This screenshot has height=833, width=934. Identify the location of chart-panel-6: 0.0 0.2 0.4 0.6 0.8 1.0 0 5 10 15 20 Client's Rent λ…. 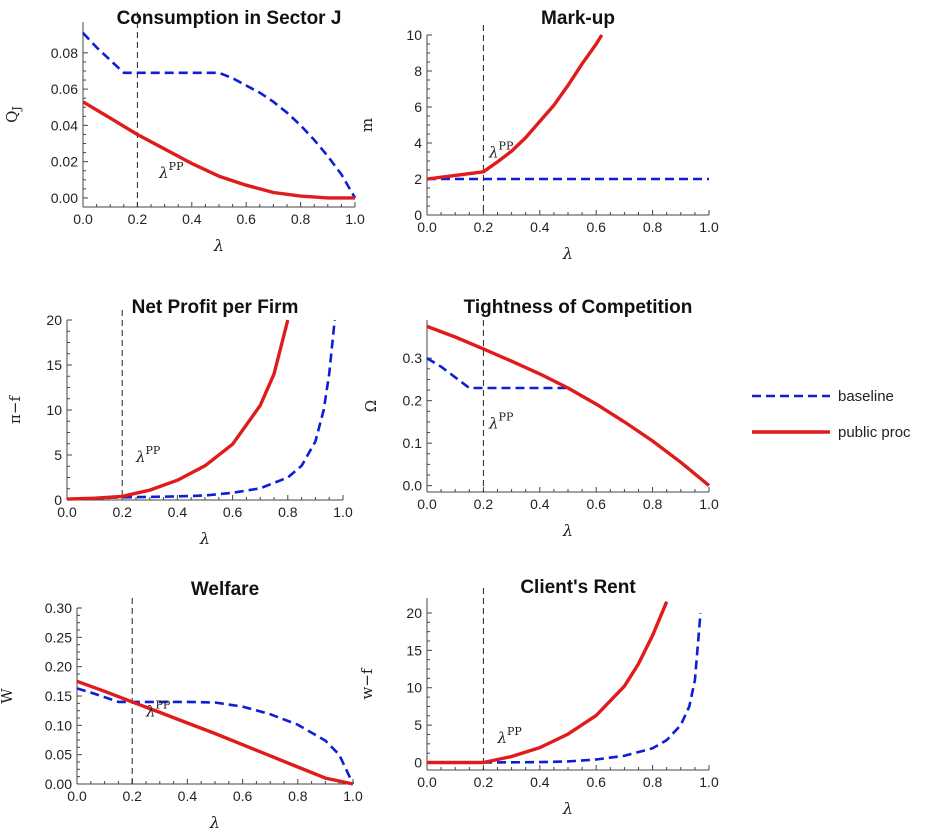
(538, 697).